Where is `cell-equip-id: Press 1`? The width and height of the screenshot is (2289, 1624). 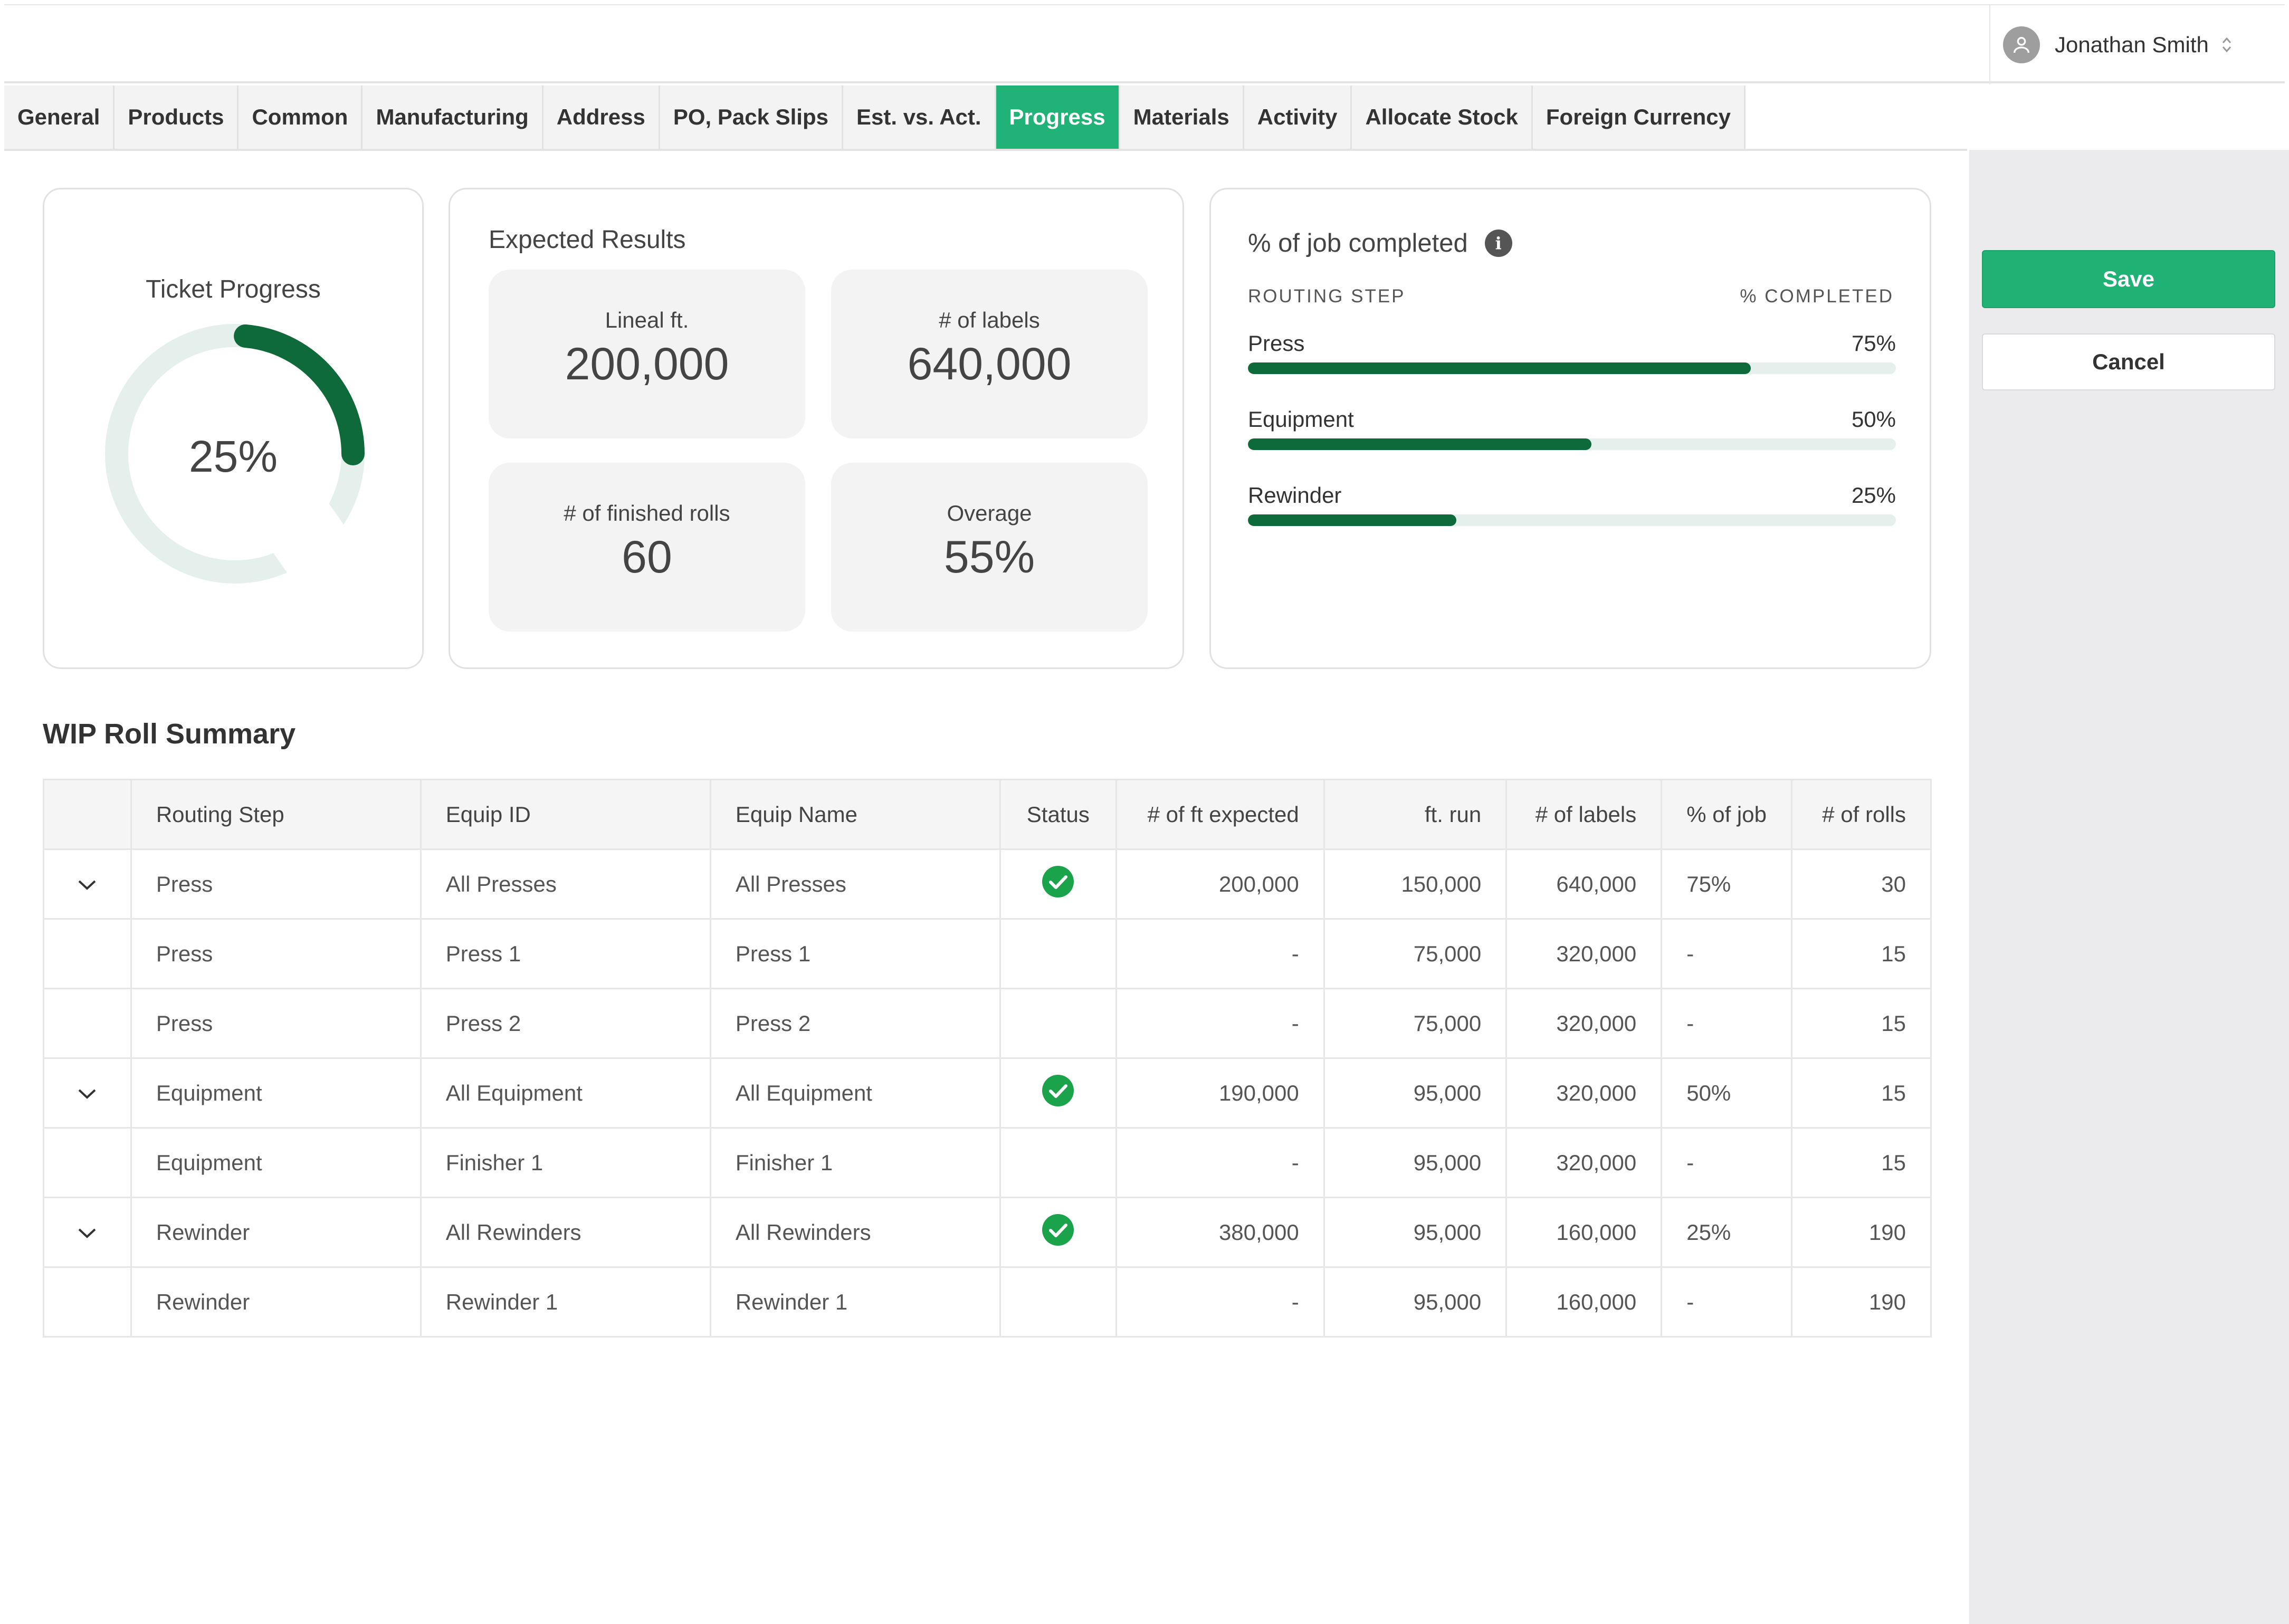 cell-equip-id: Press 1 is located at coordinates (565, 953).